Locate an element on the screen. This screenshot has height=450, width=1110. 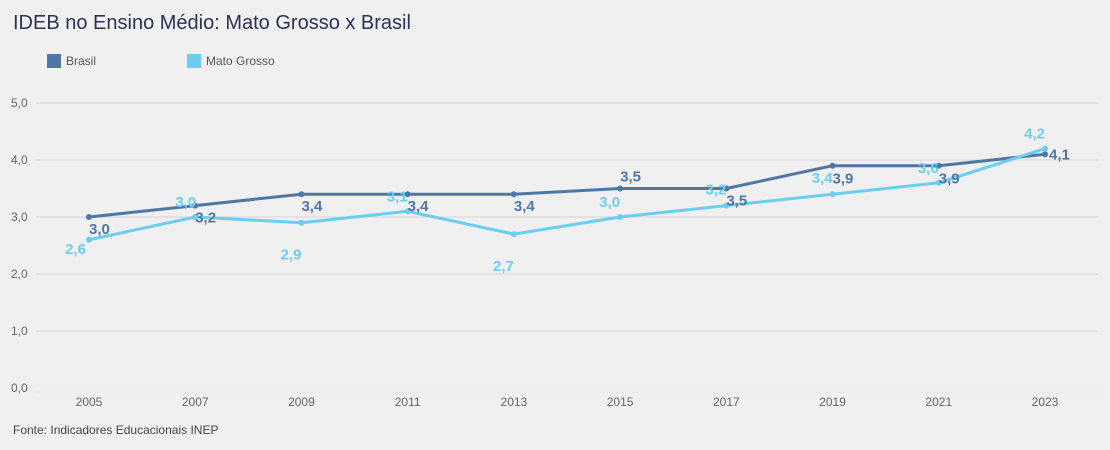
data-label: 2,6 is located at coordinates (75, 249).